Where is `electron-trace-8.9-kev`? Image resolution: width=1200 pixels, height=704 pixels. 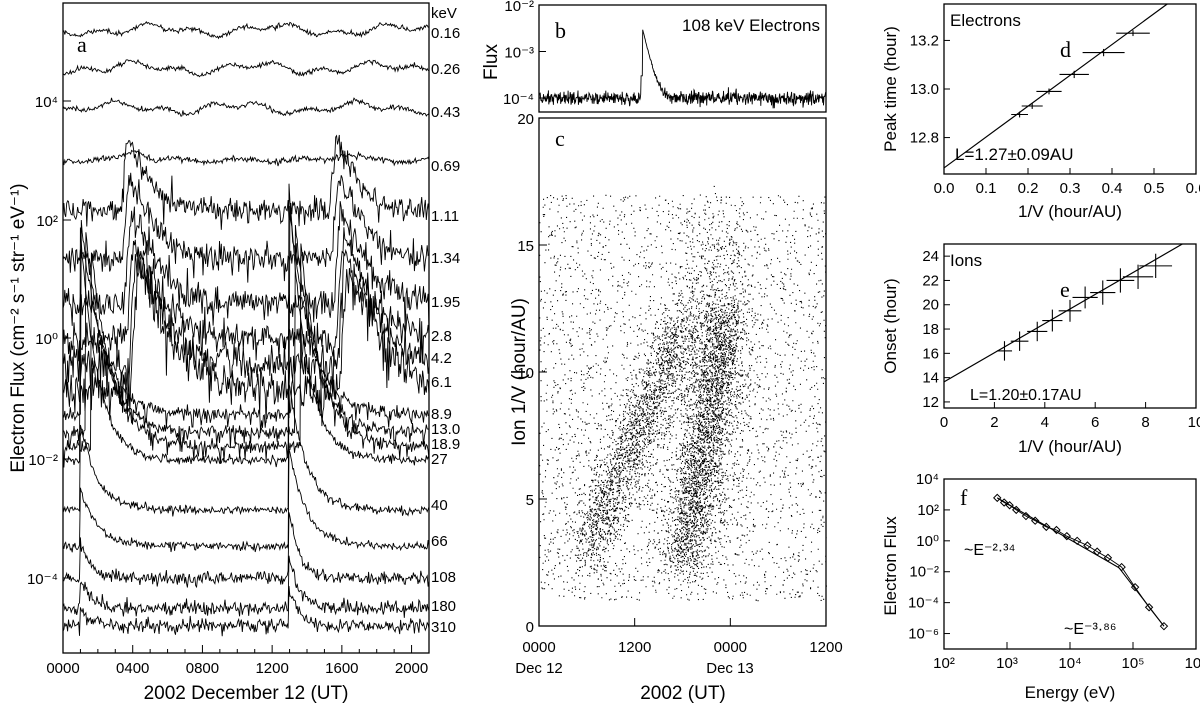 electron-trace-8.9-kev is located at coordinates (245, 319).